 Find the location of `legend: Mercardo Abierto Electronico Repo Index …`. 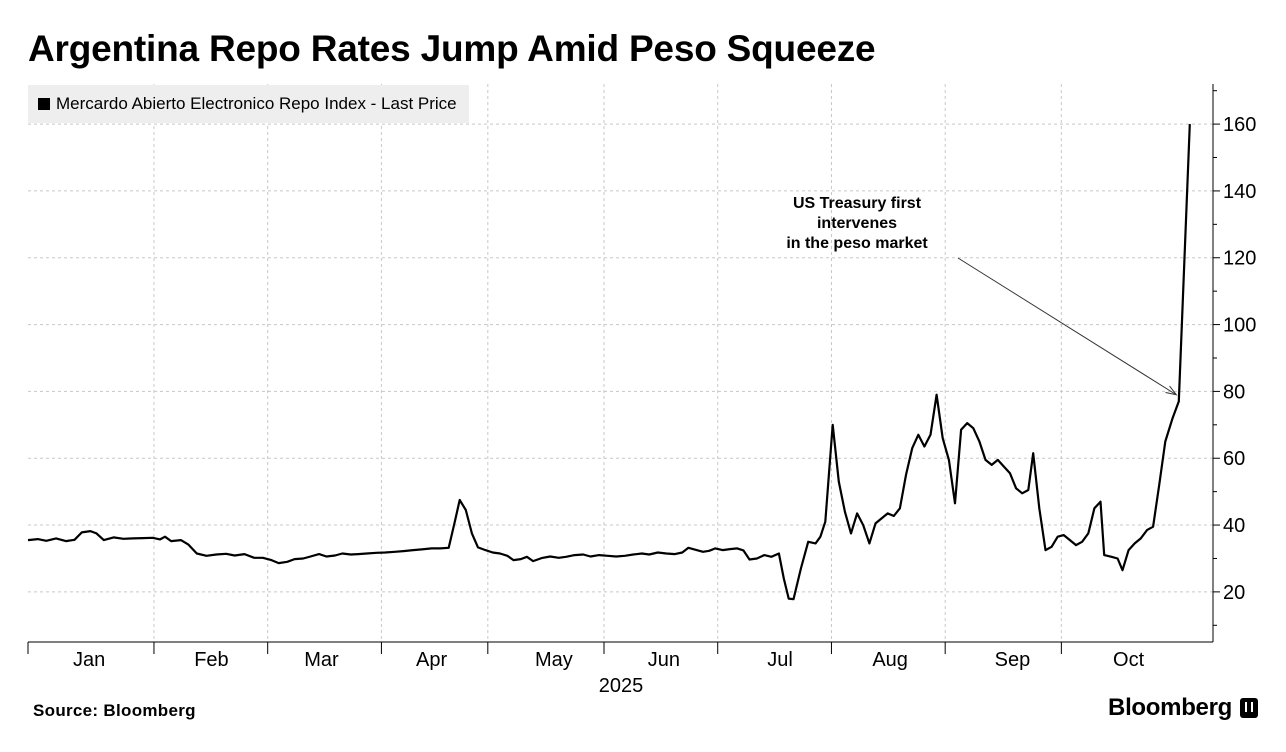

legend: Mercardo Abierto Electronico Repo Index … is located at coordinates (248, 104).